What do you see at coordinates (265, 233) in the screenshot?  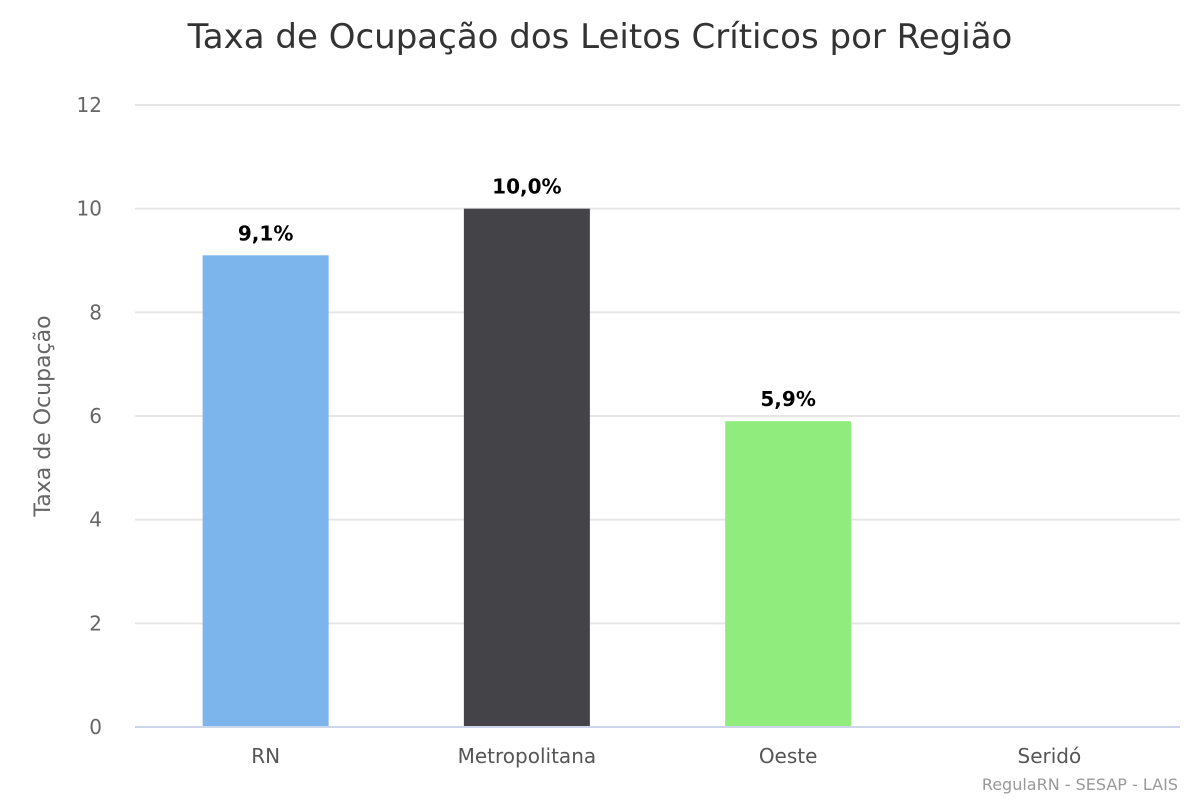 I see `data-label: 9,1%` at bounding box center [265, 233].